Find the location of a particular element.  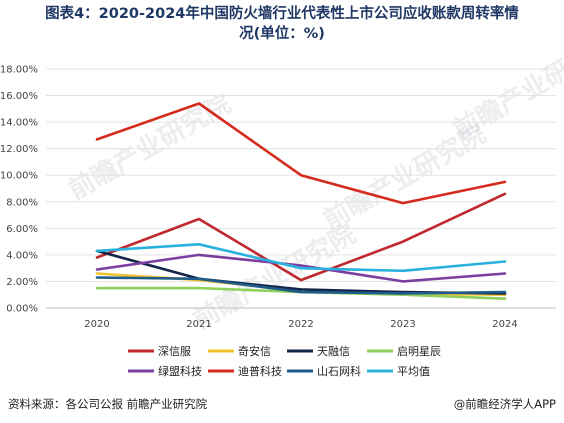

legend-label: 启明星辰 is located at coordinates (419, 351).